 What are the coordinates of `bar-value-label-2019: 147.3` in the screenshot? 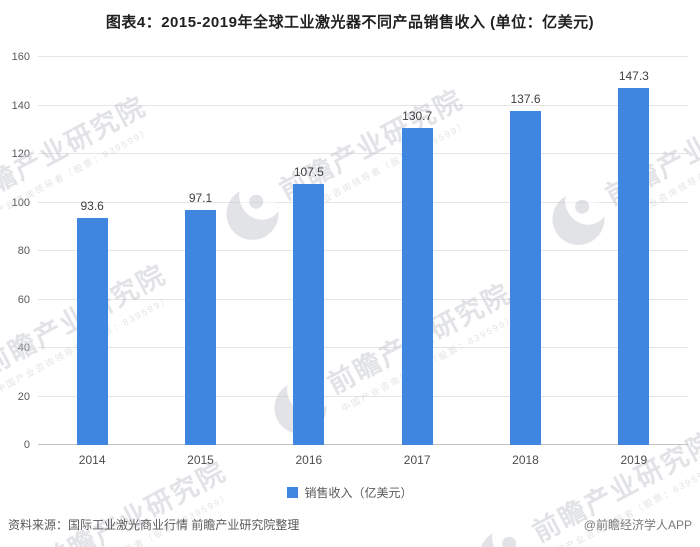 It's located at (633, 75).